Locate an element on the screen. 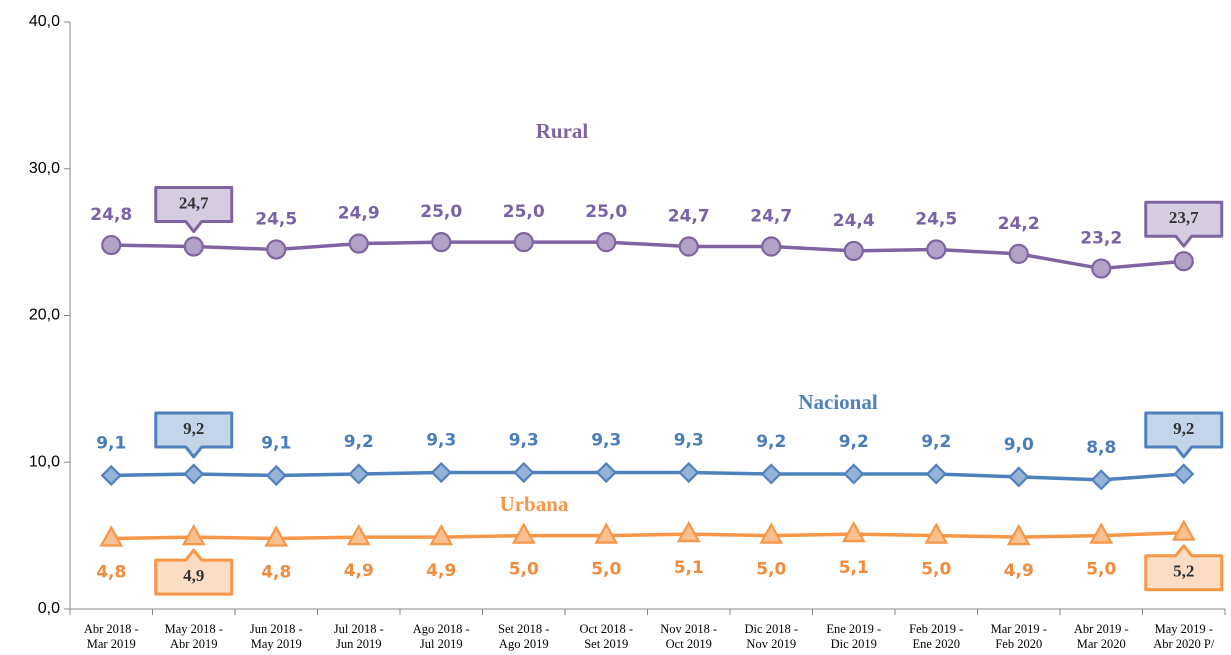  y-tick-label: 30,0 is located at coordinates (44, 168).